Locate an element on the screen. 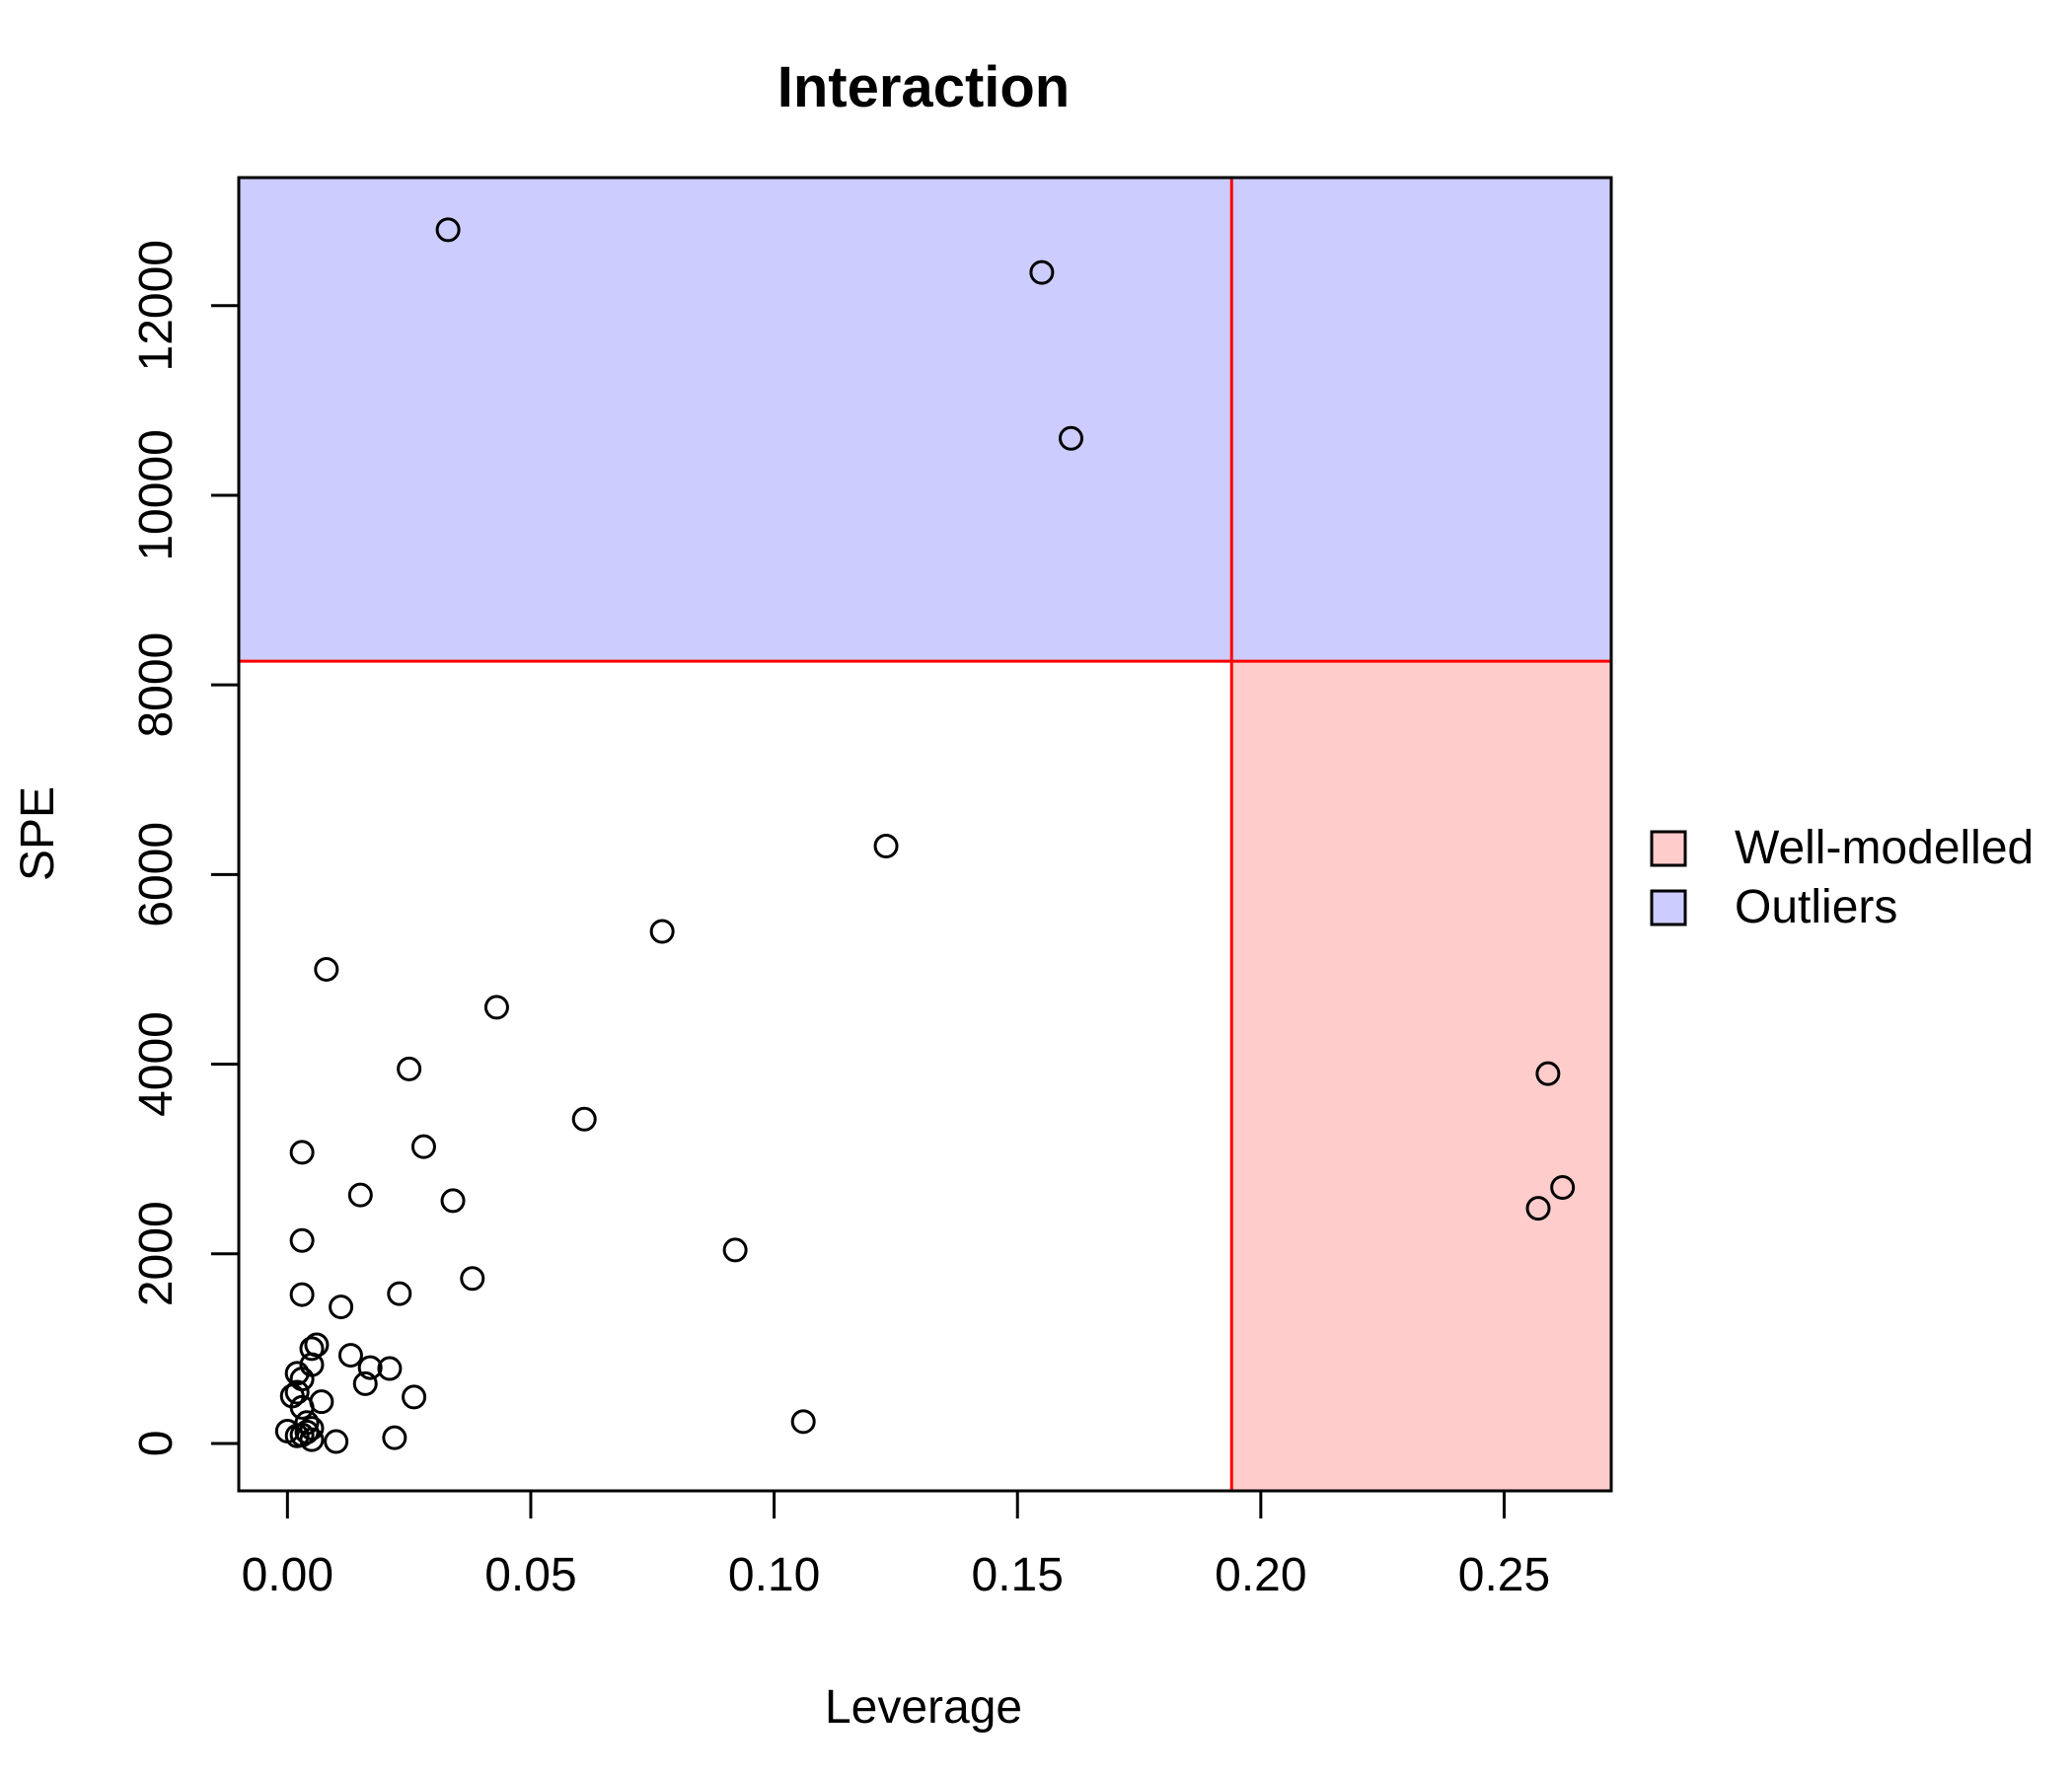 The image size is (2072, 1776). x-tick-label: 0.15 is located at coordinates (1018, 1575).